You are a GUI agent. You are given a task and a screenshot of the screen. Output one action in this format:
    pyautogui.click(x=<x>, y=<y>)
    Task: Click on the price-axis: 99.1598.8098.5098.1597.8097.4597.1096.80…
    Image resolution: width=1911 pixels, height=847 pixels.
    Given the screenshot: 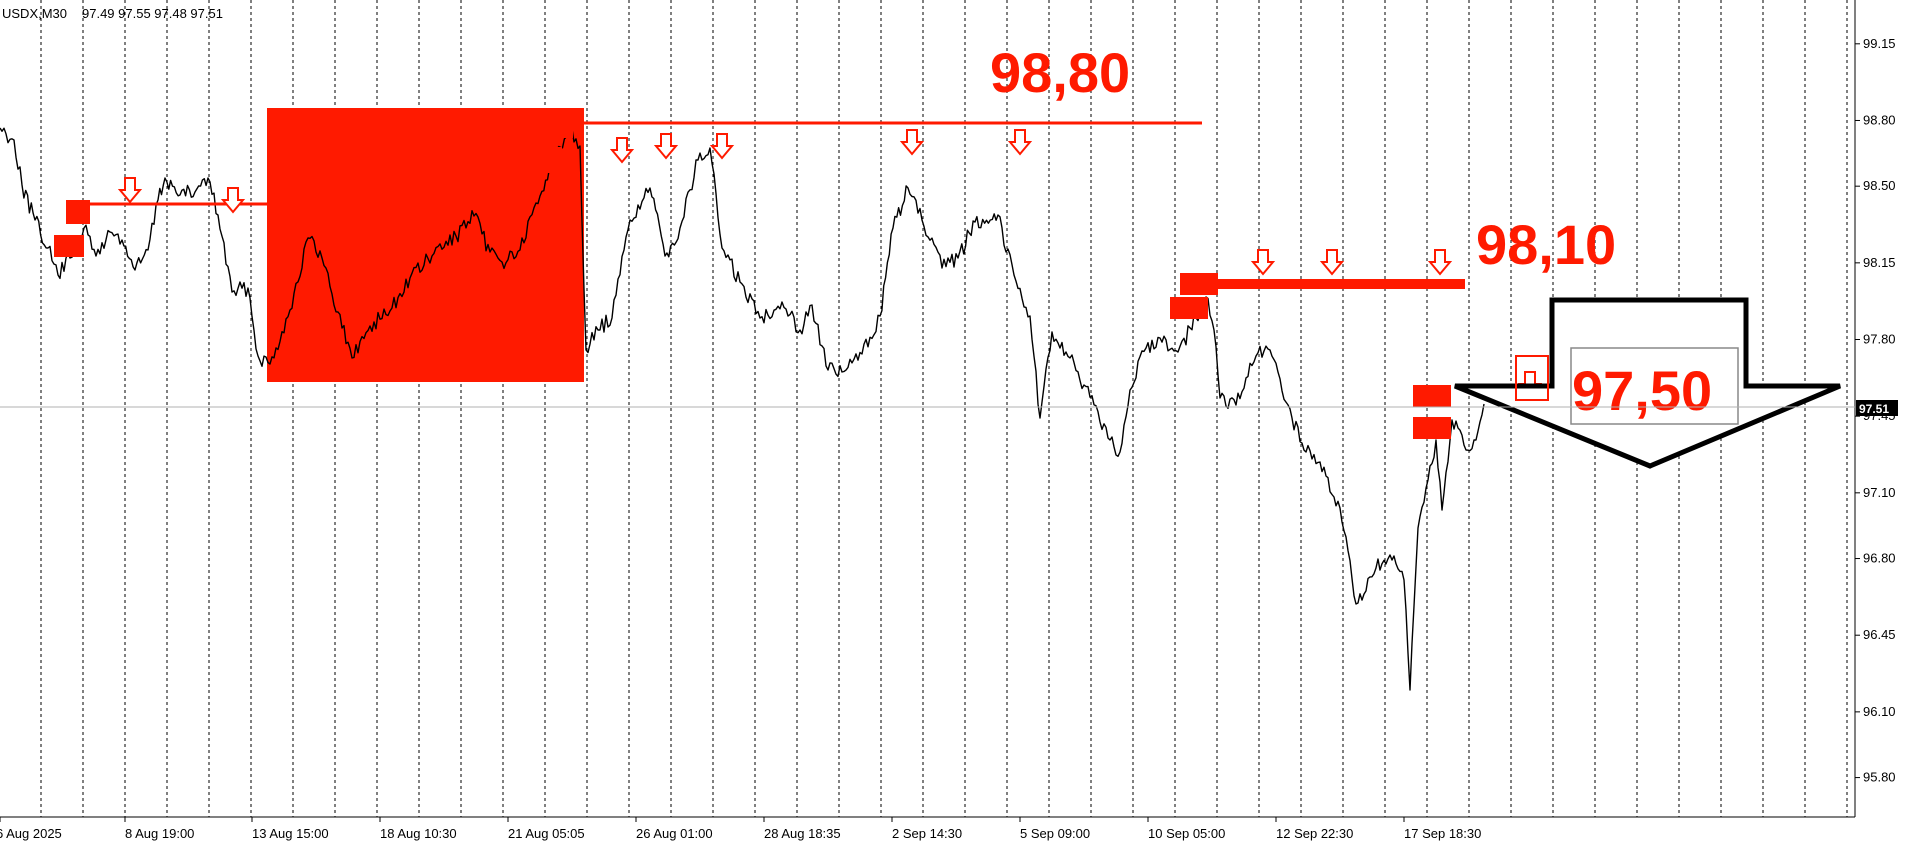 What is the action you would take?
    pyautogui.click(x=1875, y=410)
    